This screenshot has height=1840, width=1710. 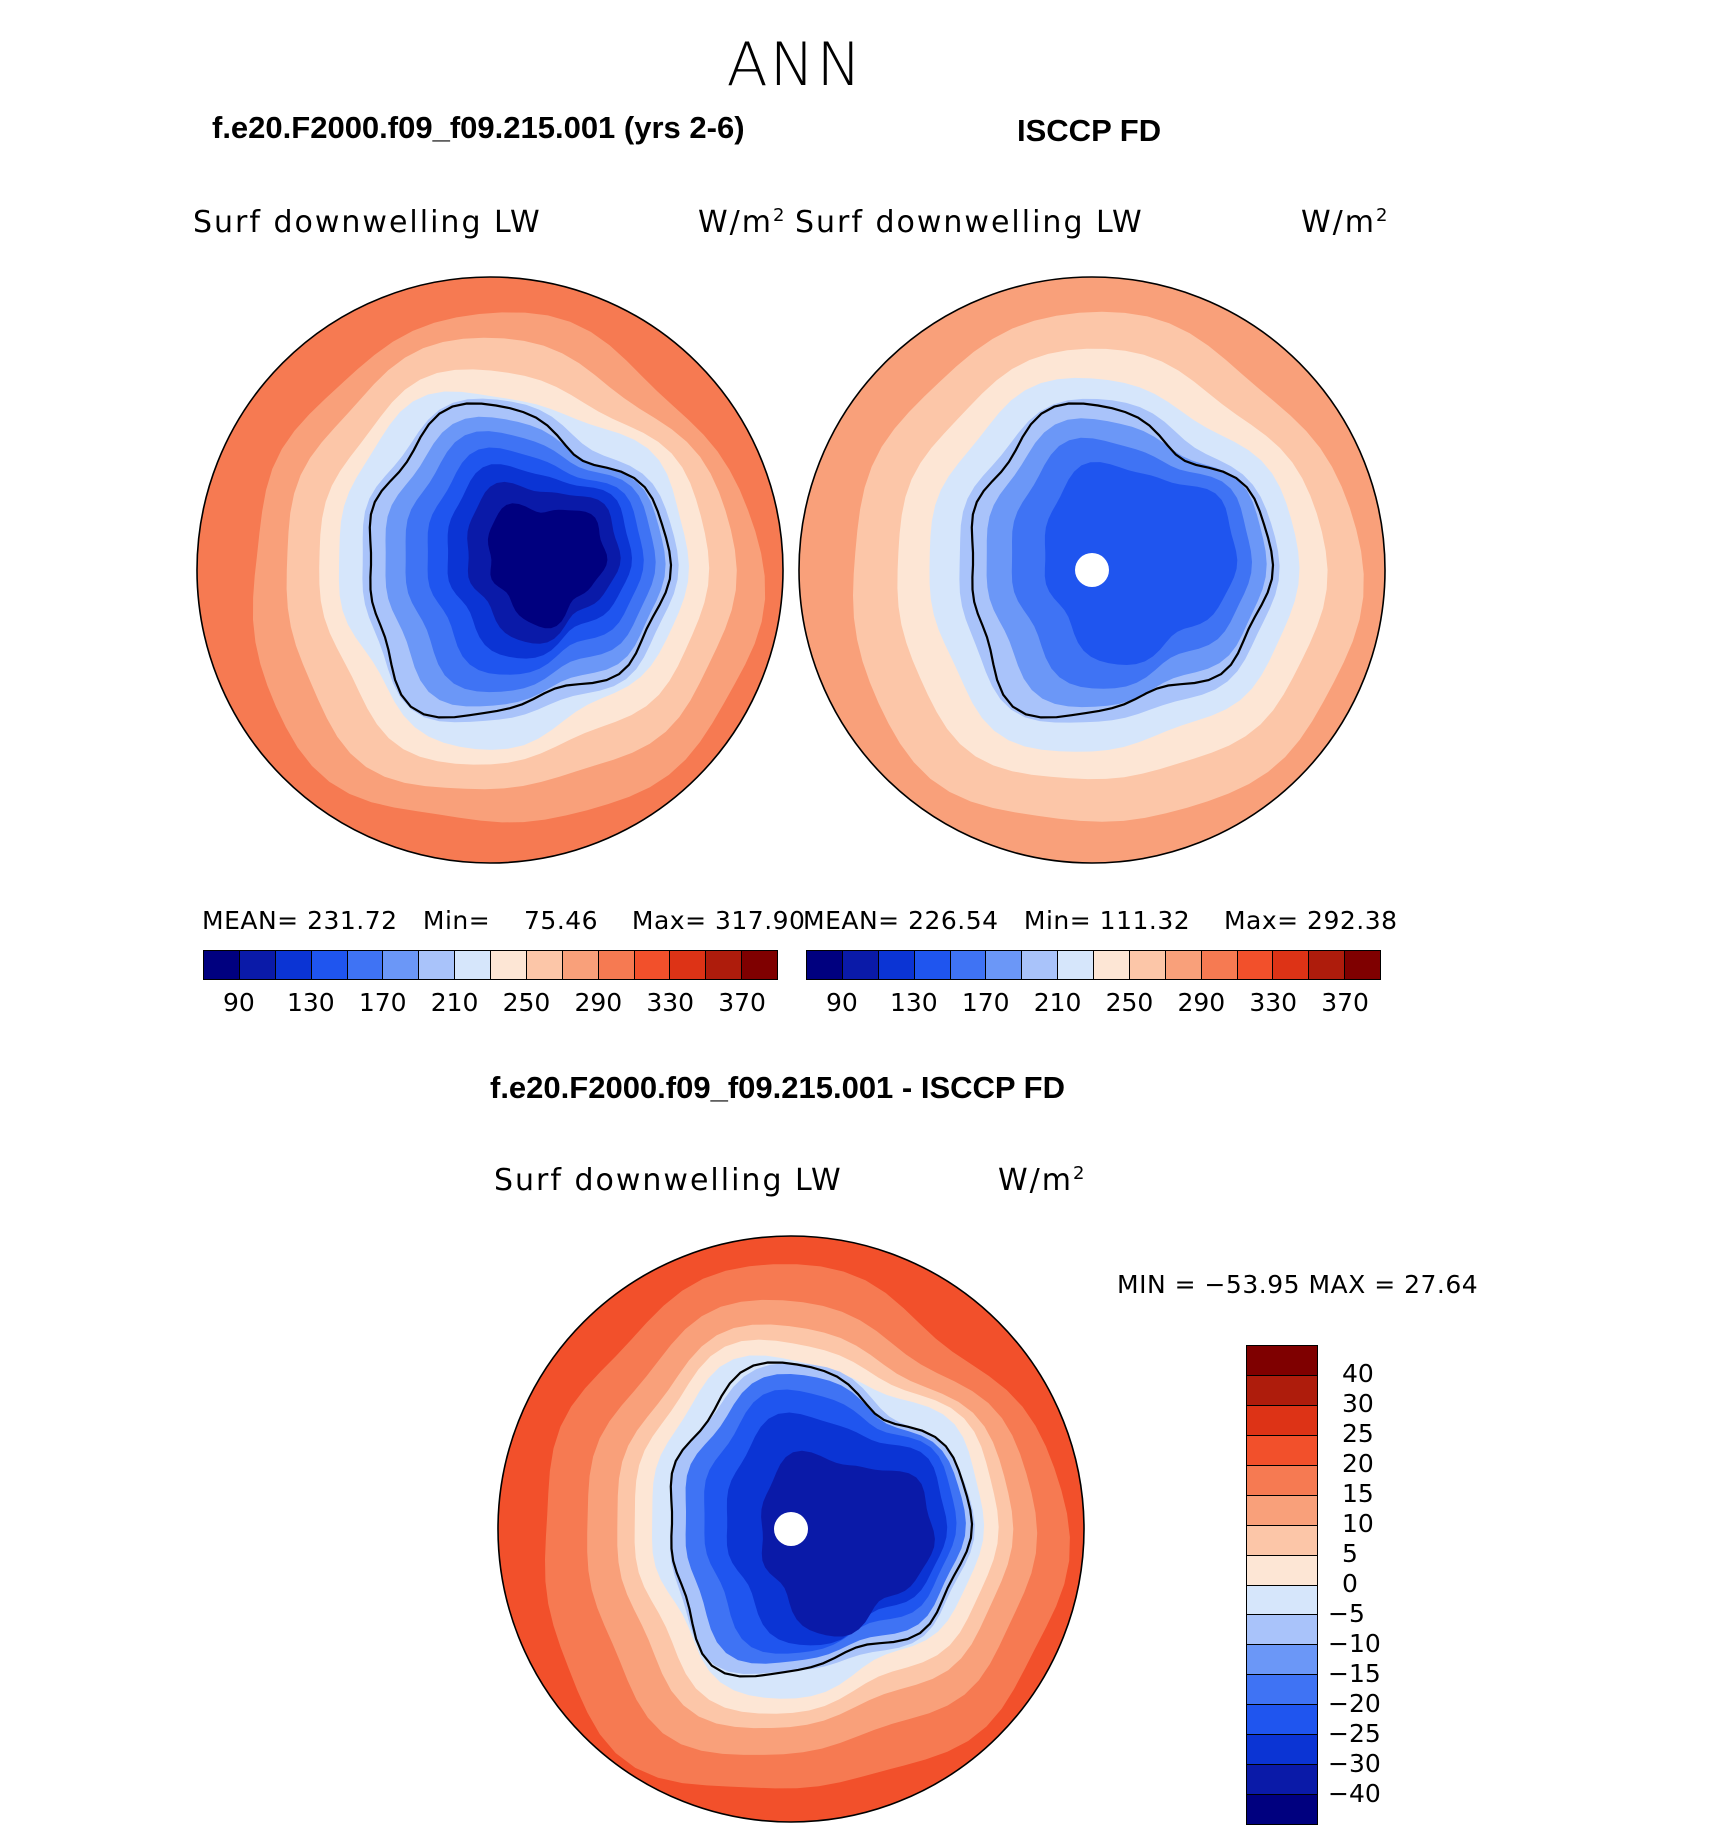 What do you see at coordinates (1350, 1553) in the screenshot?
I see `colorbar-tick-label: 5` at bounding box center [1350, 1553].